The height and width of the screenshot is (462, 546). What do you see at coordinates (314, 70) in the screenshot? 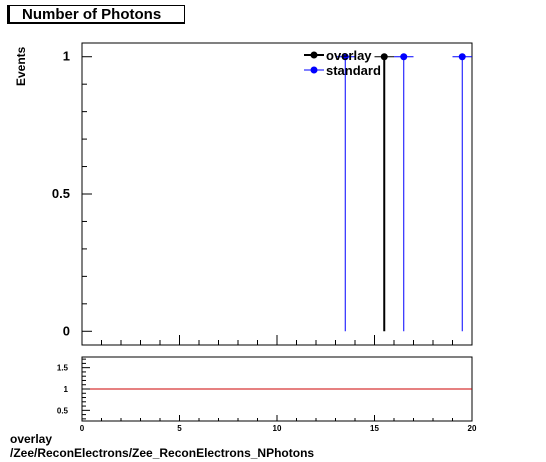
I see `legend-marker-standard` at bounding box center [314, 70].